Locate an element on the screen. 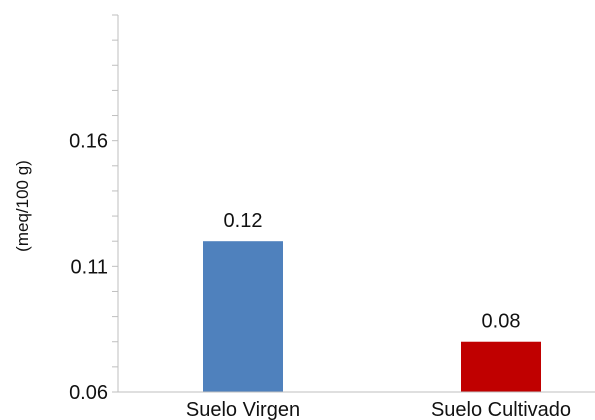 Image resolution: width=595 pixels, height=420 pixels. y-tick-label: 0.11 is located at coordinates (89, 267).